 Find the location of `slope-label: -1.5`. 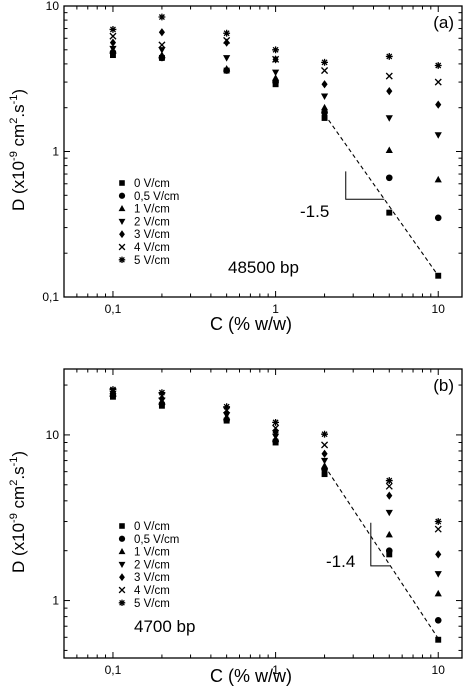

slope-label: -1.5 is located at coordinates (314, 211).